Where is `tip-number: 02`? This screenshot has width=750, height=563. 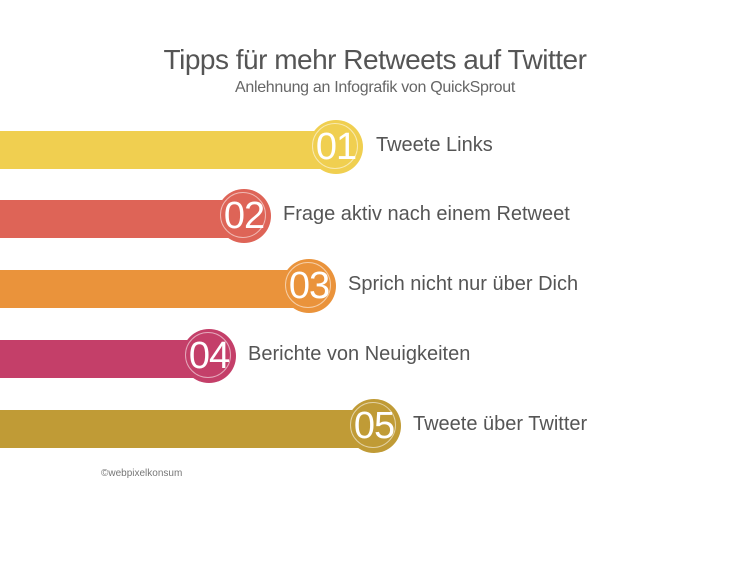
tip-number: 02 is located at coordinates (244, 215).